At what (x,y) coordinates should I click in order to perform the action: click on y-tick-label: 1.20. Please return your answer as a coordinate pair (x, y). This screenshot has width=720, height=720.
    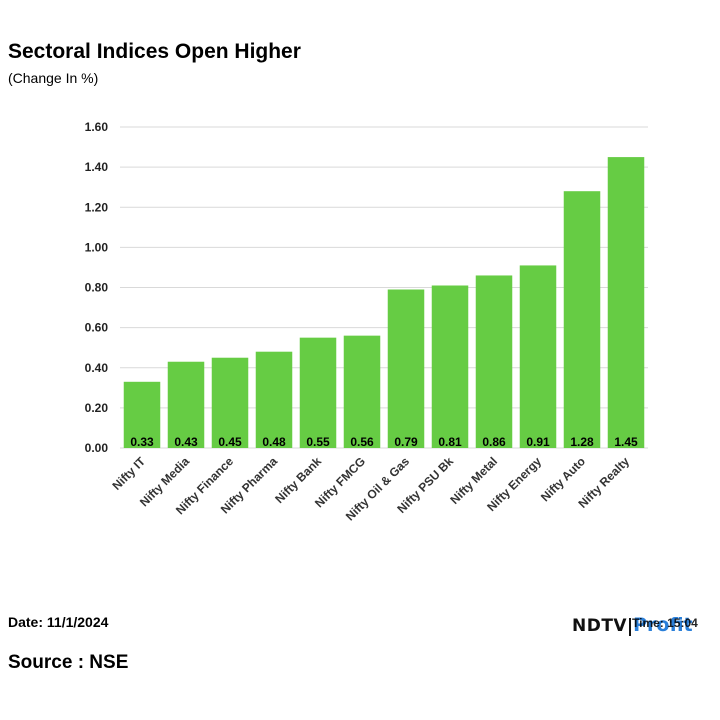
    Looking at the image, I should click on (97, 207).